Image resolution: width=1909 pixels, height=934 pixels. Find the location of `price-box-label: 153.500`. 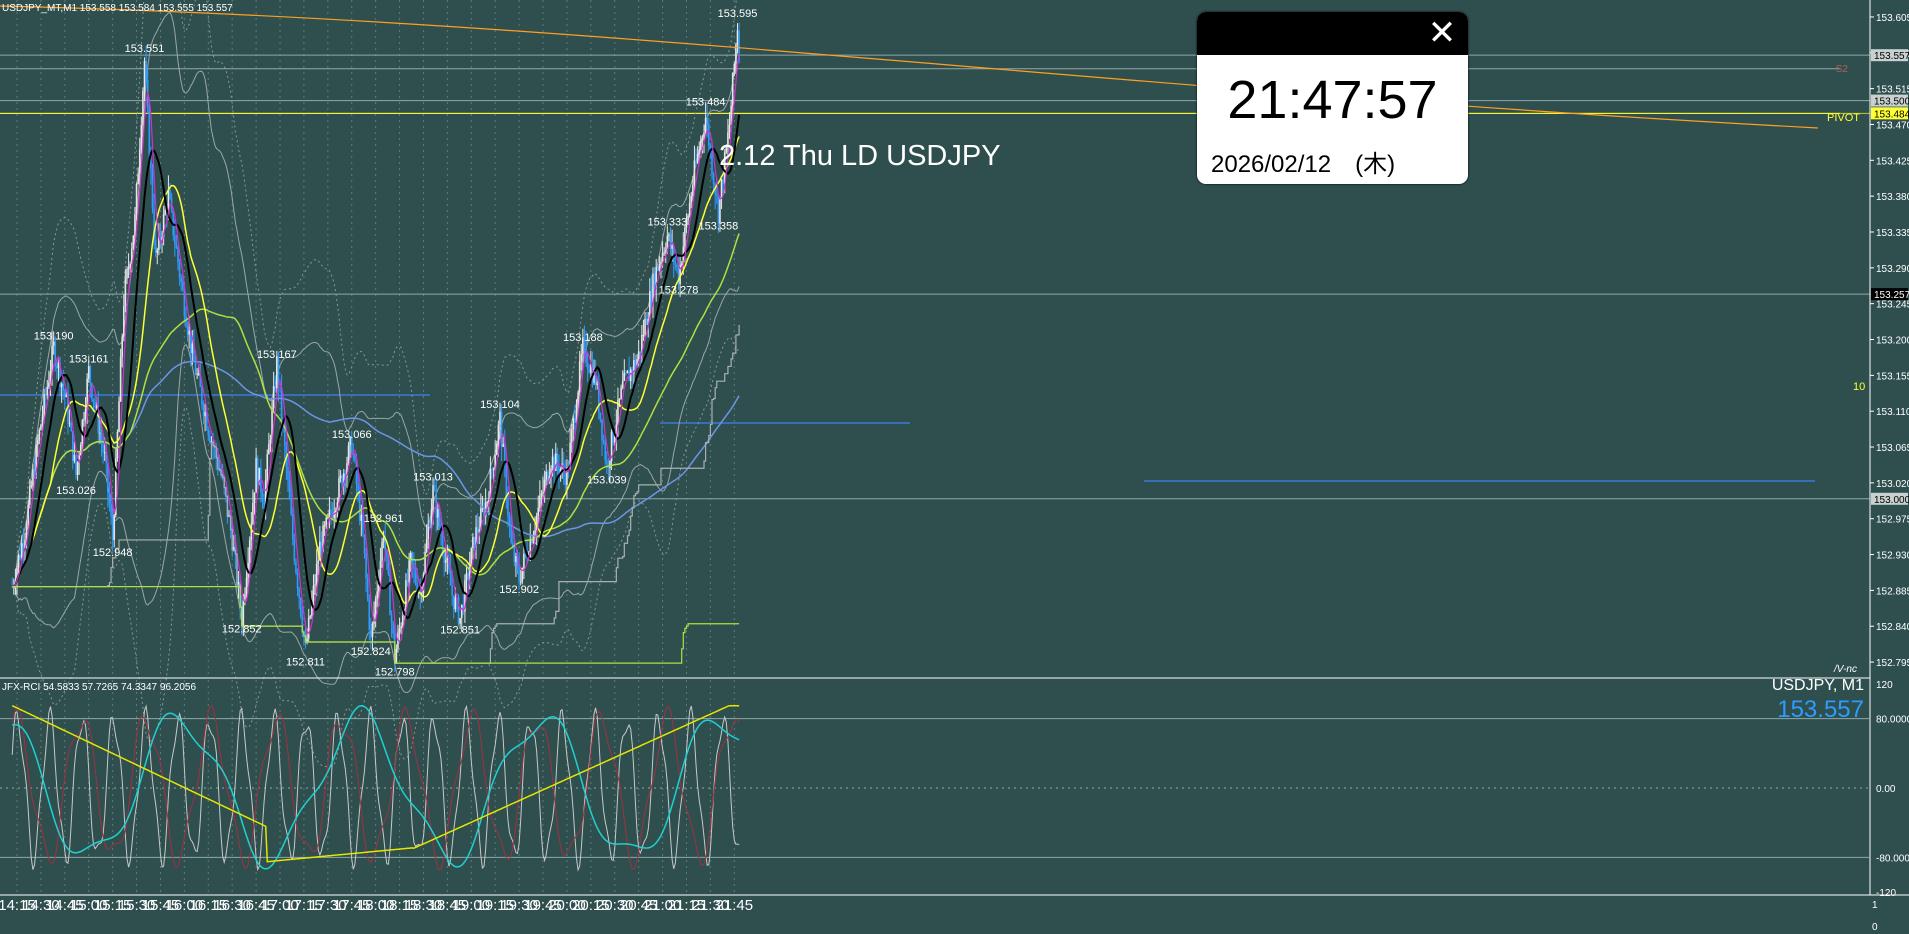

price-box-label: 153.500 is located at coordinates (1891, 102).